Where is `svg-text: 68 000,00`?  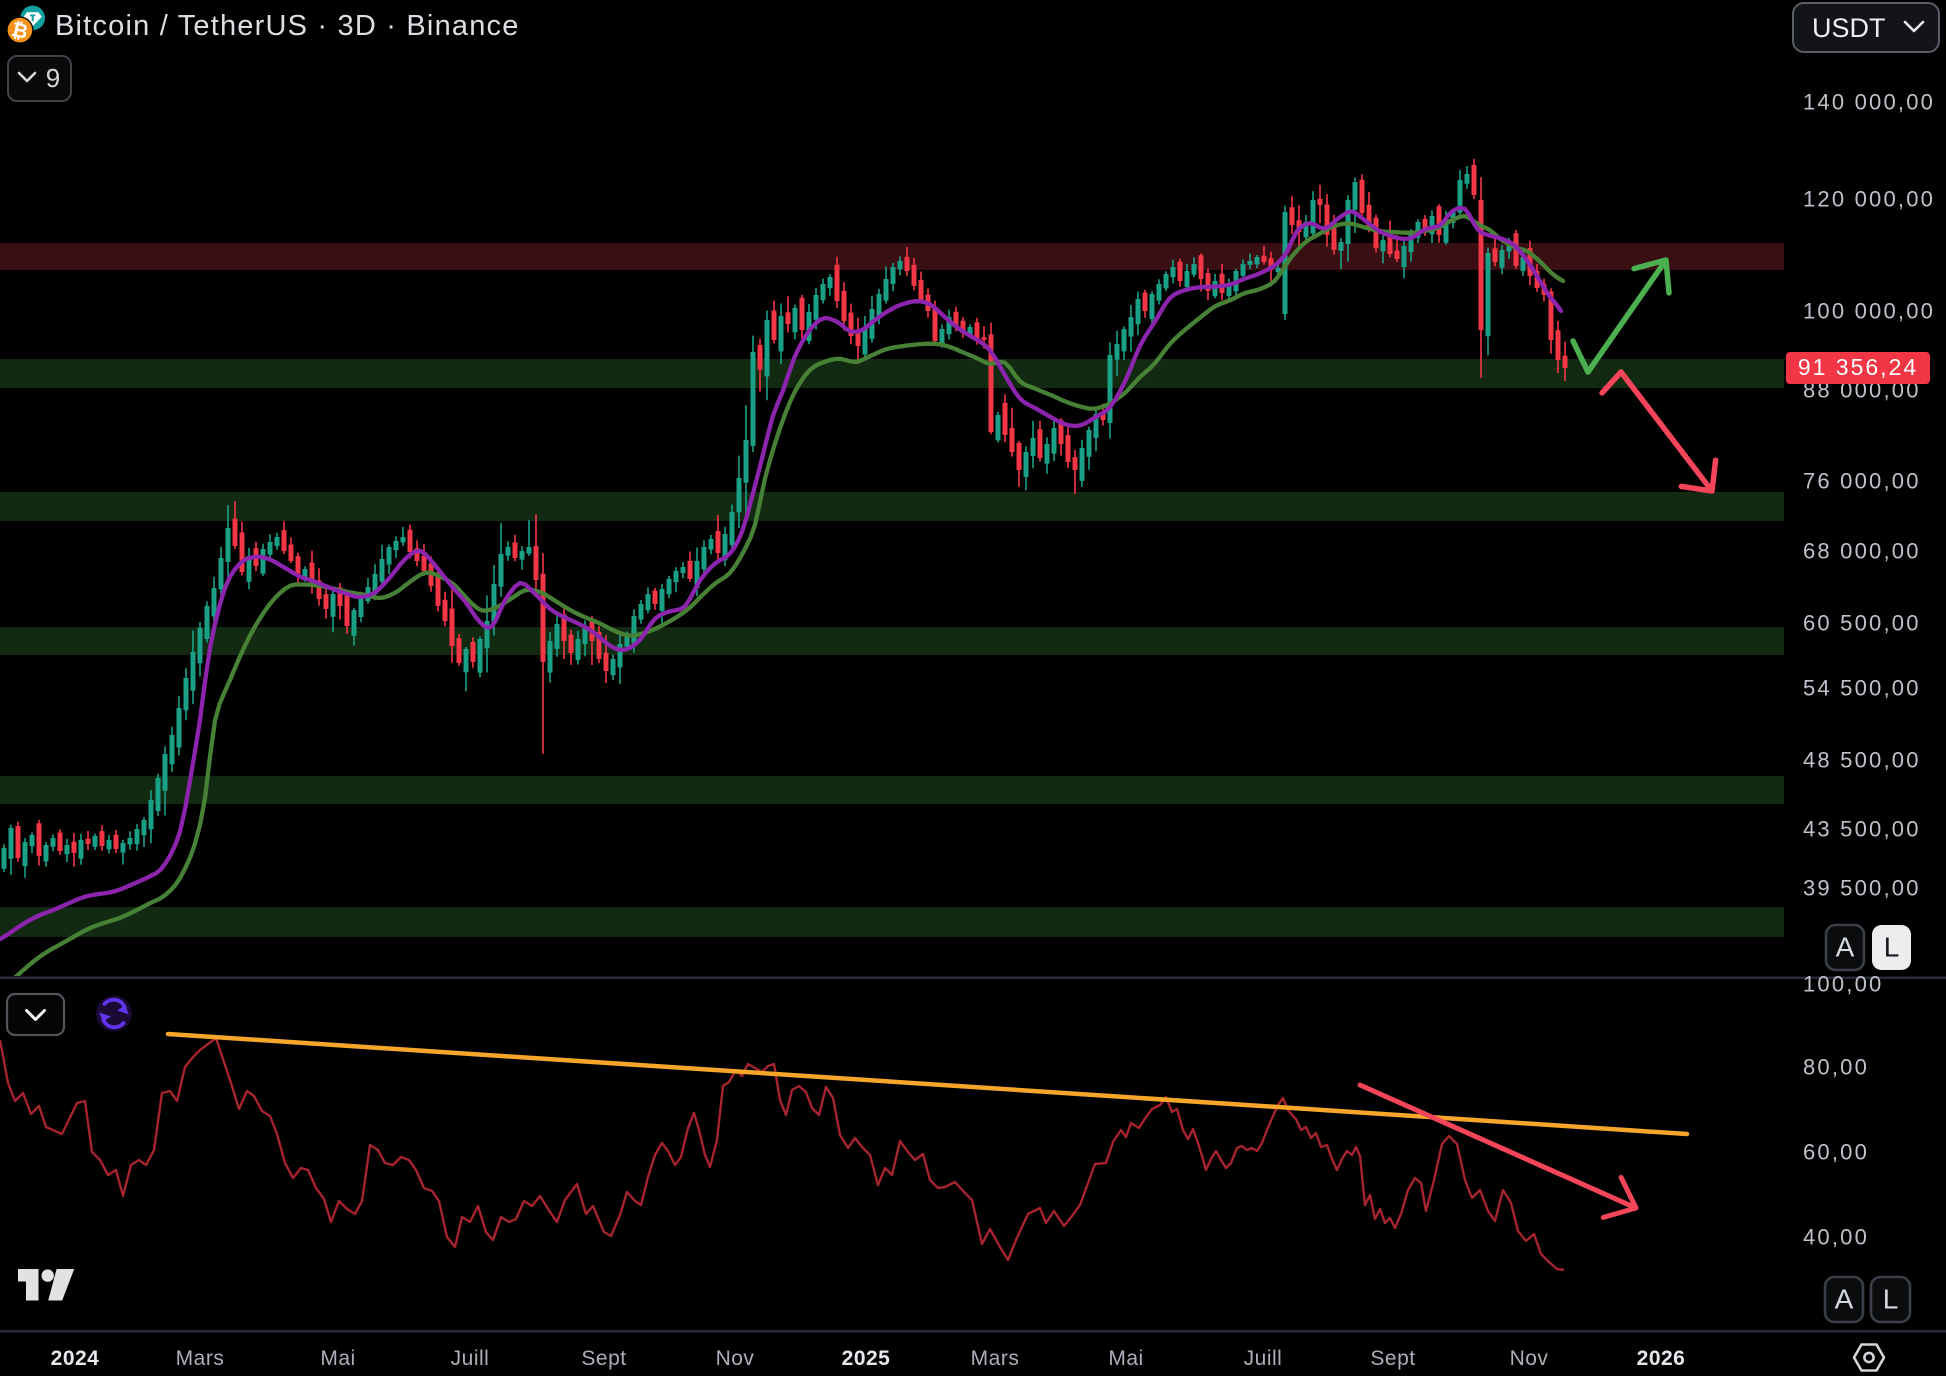
svg-text: 68 000,00 is located at coordinates (1862, 551).